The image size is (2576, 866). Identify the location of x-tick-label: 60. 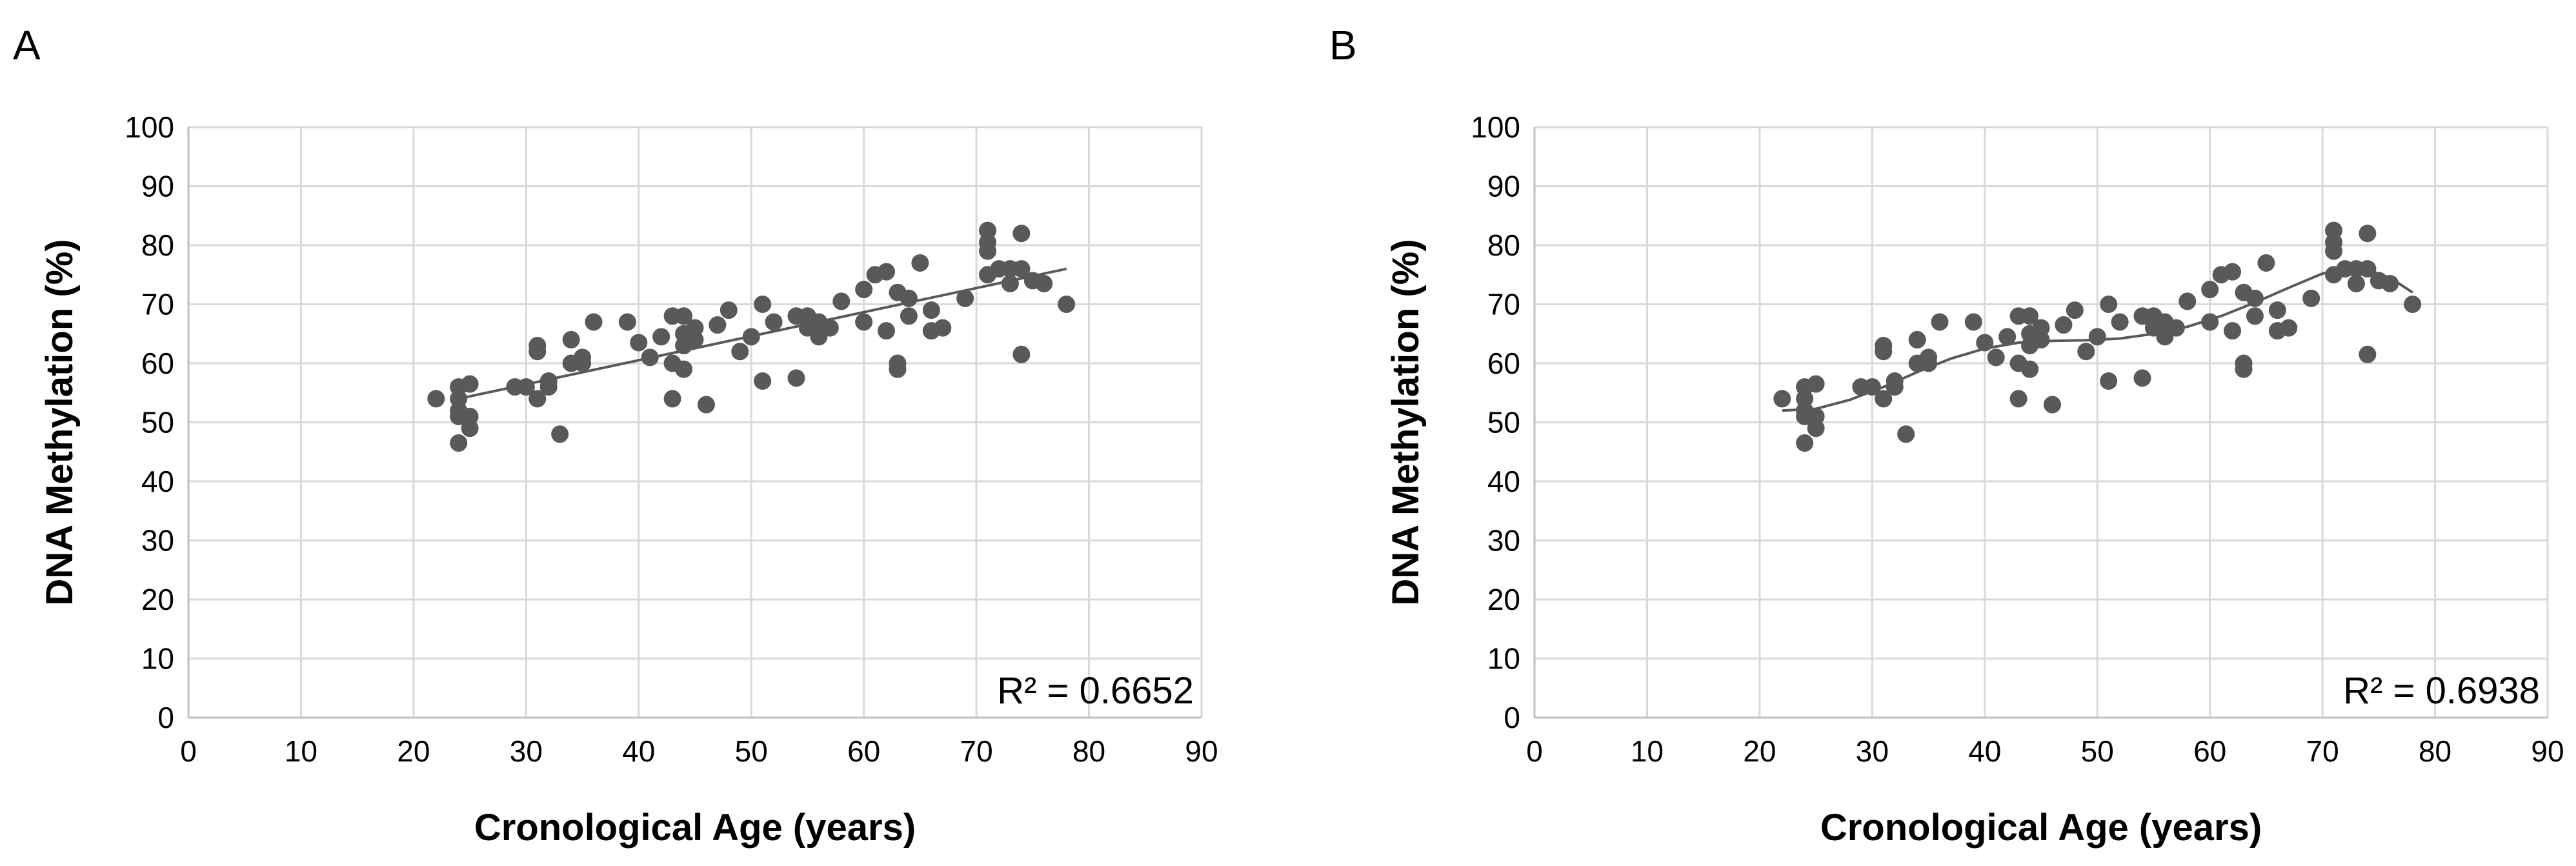
(2209, 751).